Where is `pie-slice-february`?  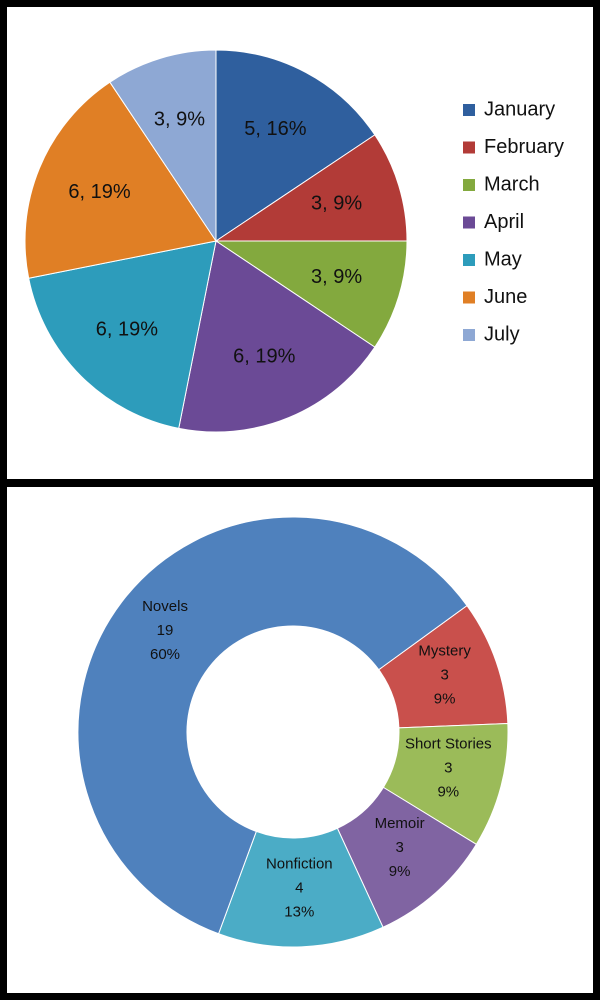
pie-slice-february is located at coordinates (311, 188).